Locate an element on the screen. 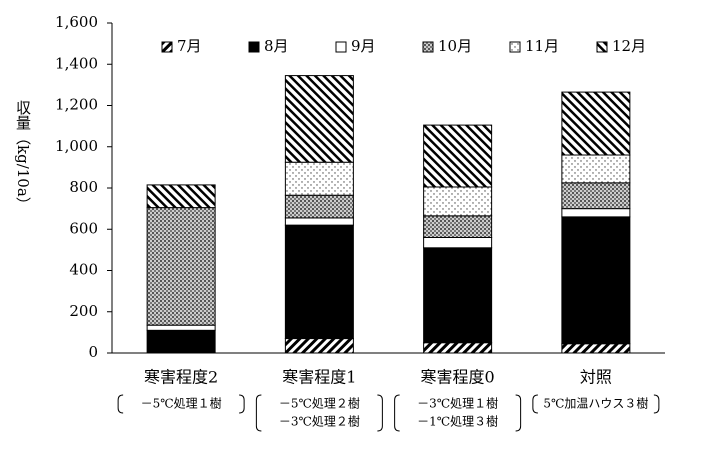 The height and width of the screenshot is (465, 722). category-note: －3℃処理２樹 is located at coordinates (319, 422).